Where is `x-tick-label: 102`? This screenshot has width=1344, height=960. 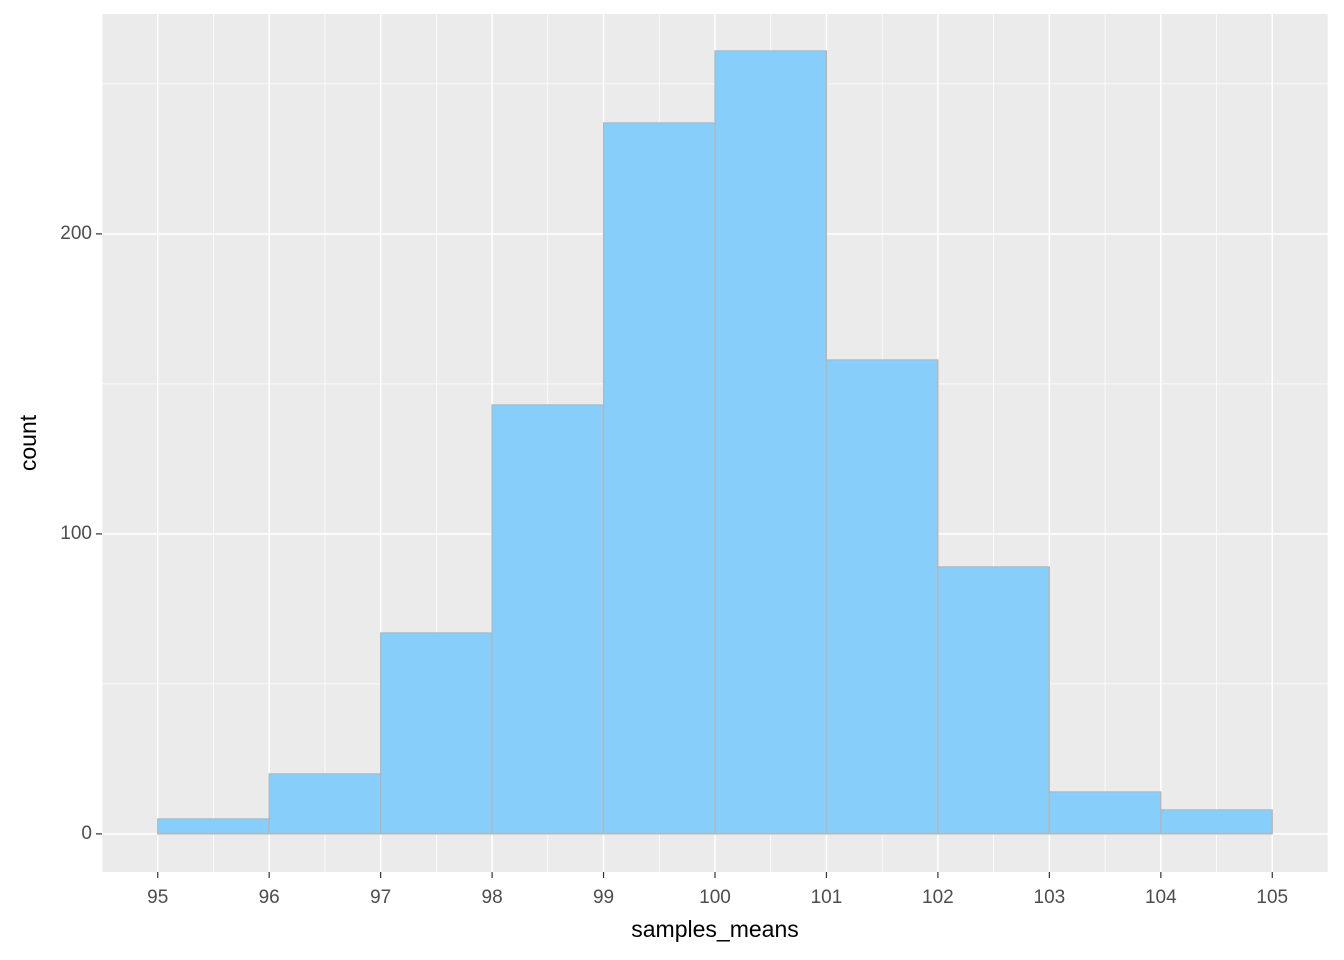 x-tick-label: 102 is located at coordinates (938, 897).